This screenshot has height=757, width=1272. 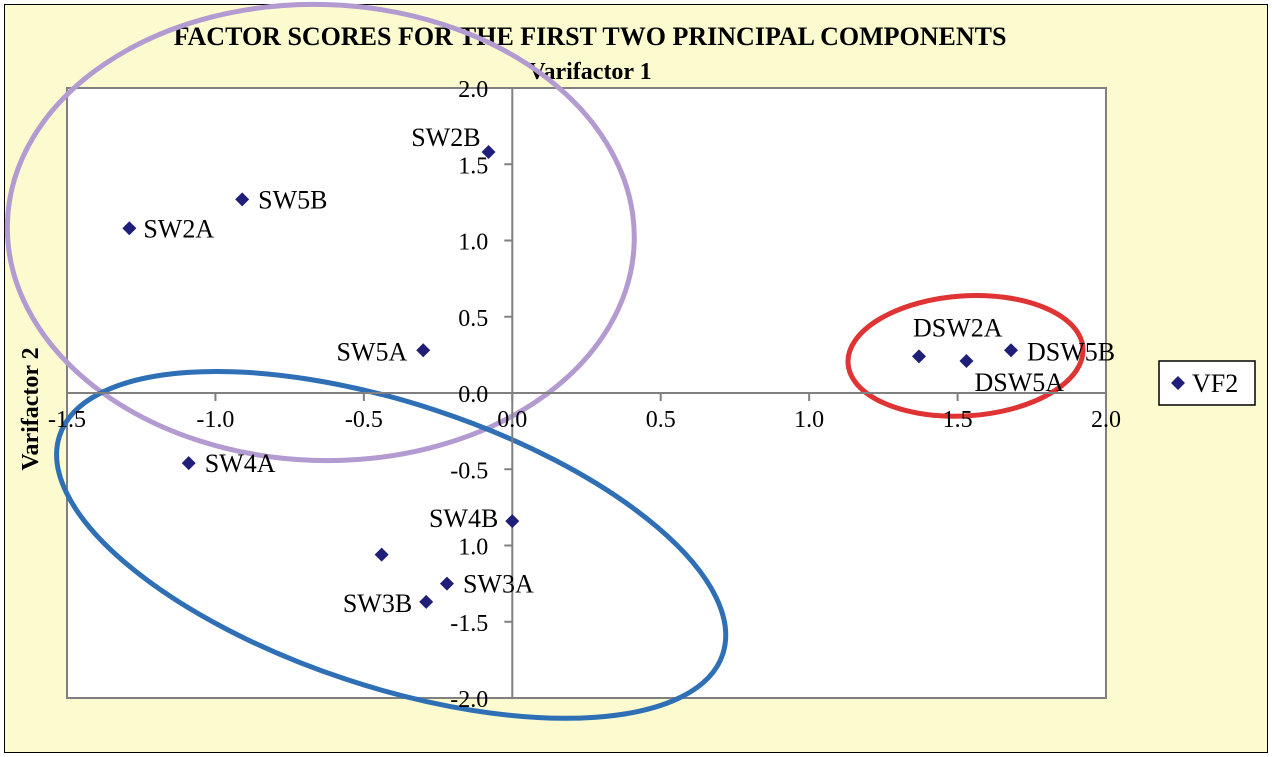 I want to click on y-tick-labels: 2.0 1.5 1.0 0.5 0.0 -0.5 1.0 -1.5 -2.0, so click(x=469, y=395).